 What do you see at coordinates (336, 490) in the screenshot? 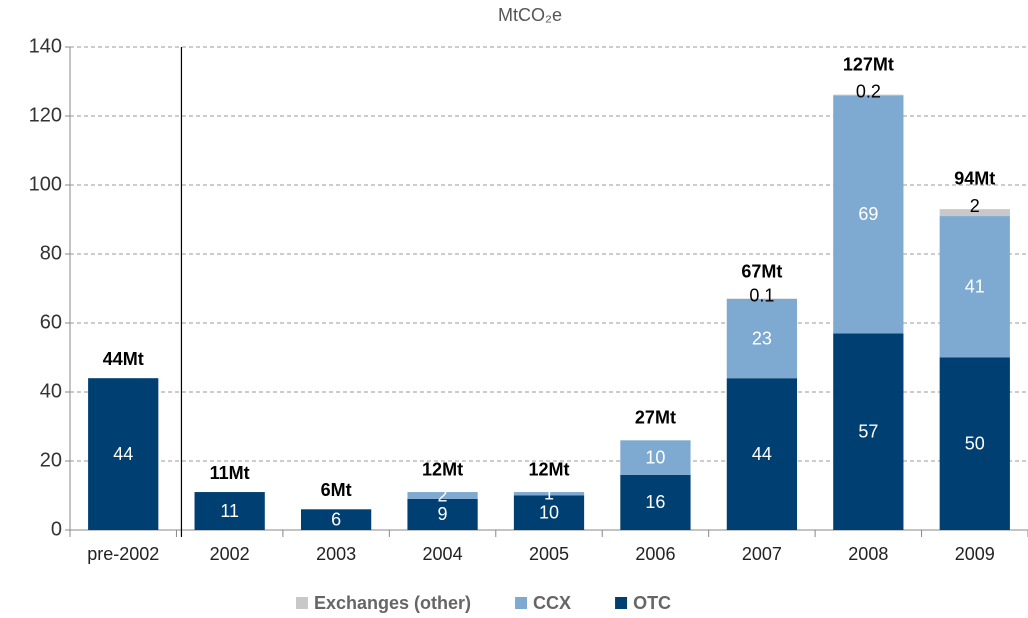
I see `total-label: 6Mt` at bounding box center [336, 490].